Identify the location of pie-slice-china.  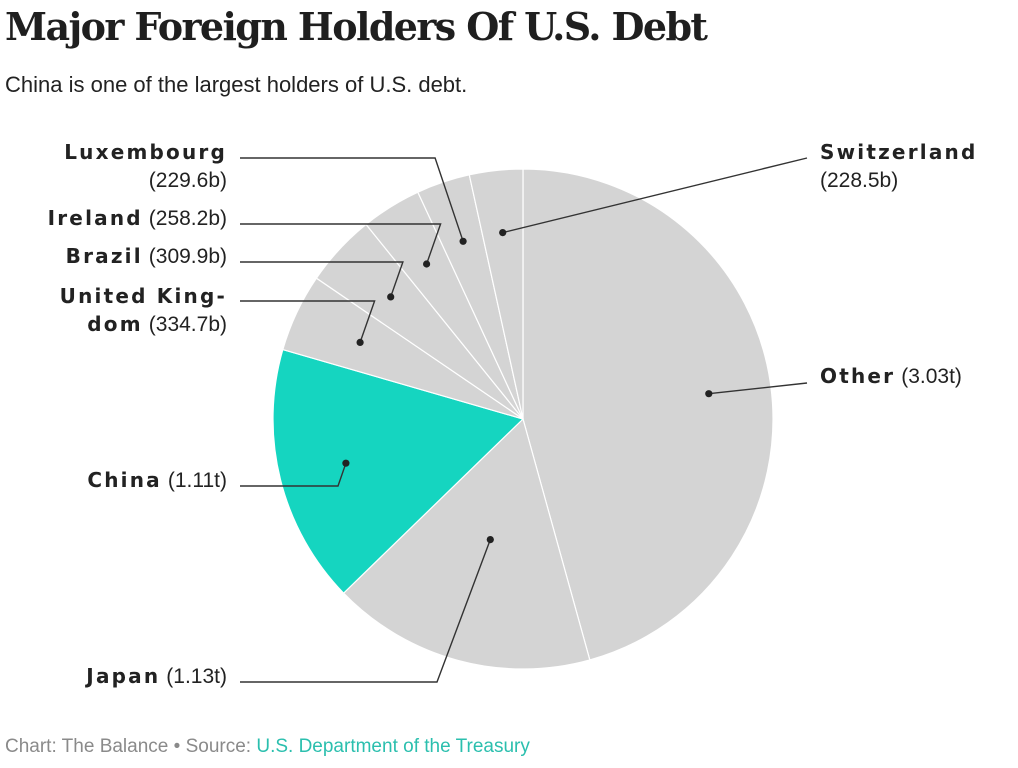
(398, 471).